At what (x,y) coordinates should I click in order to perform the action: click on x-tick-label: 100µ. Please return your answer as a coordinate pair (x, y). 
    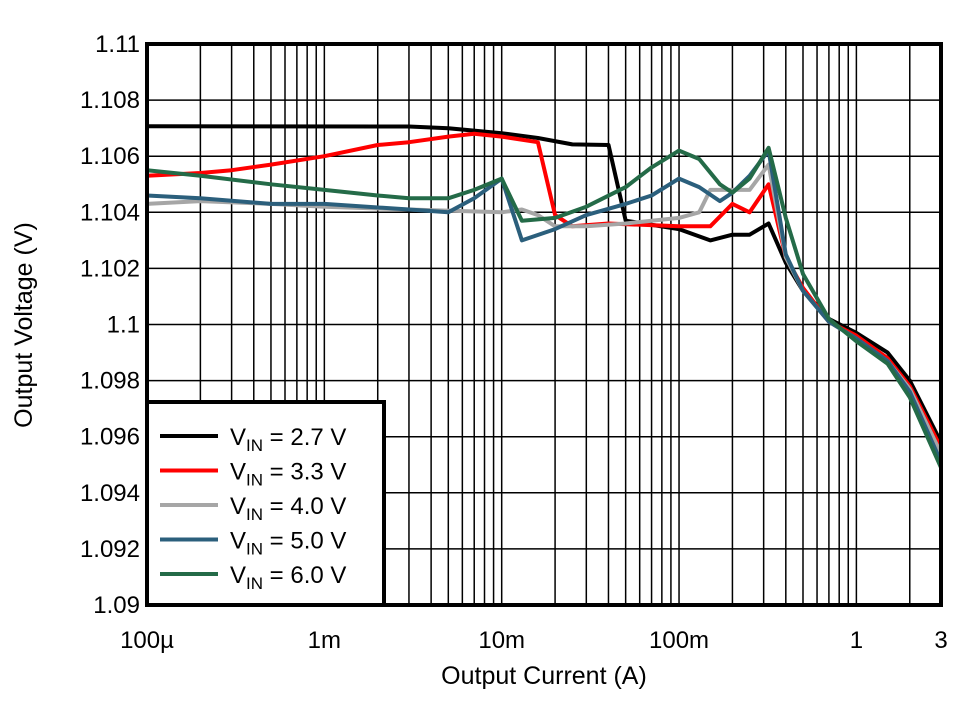
    Looking at the image, I should click on (147, 640).